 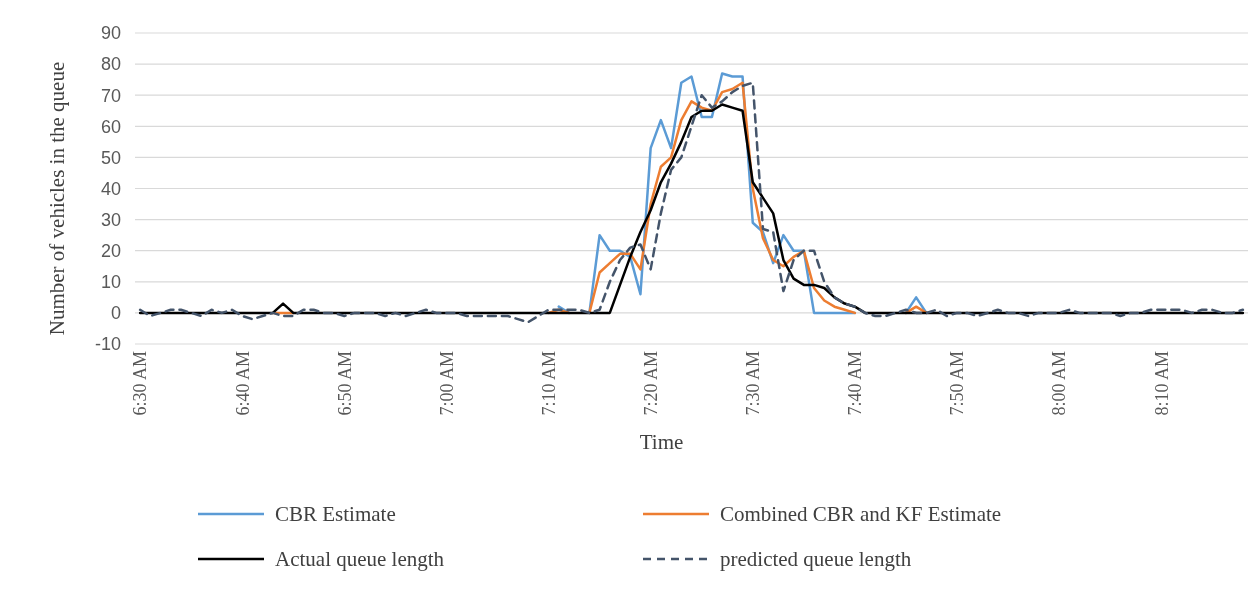 What do you see at coordinates (242, 383) in the screenshot?
I see `x-tick-label: 6:40 AM` at bounding box center [242, 383].